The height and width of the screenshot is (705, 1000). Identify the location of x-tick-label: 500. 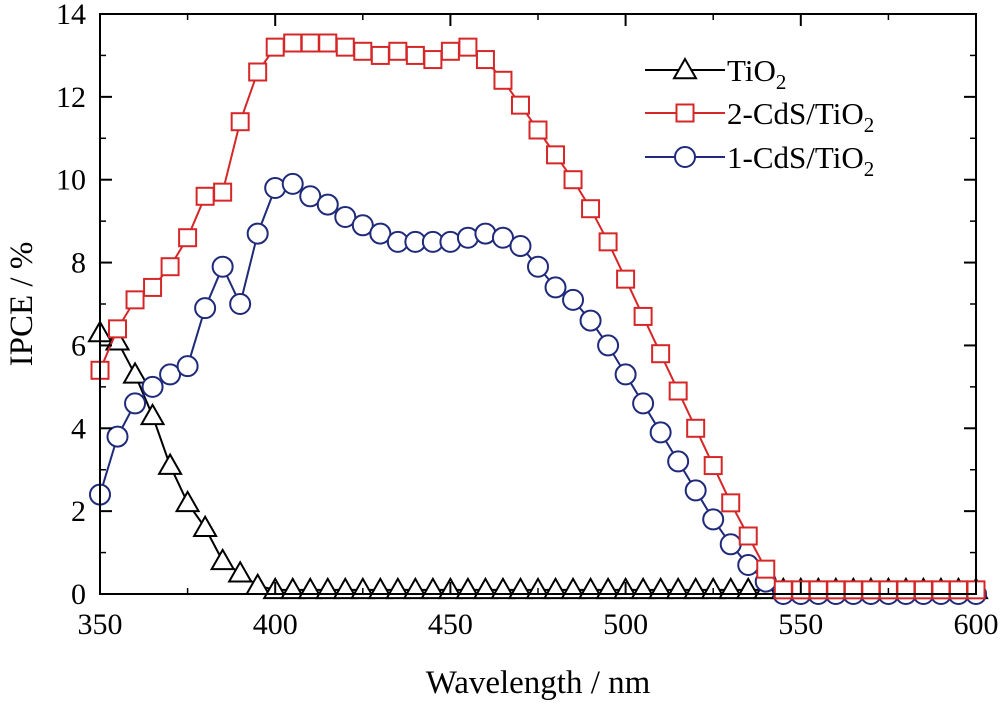
(625, 624).